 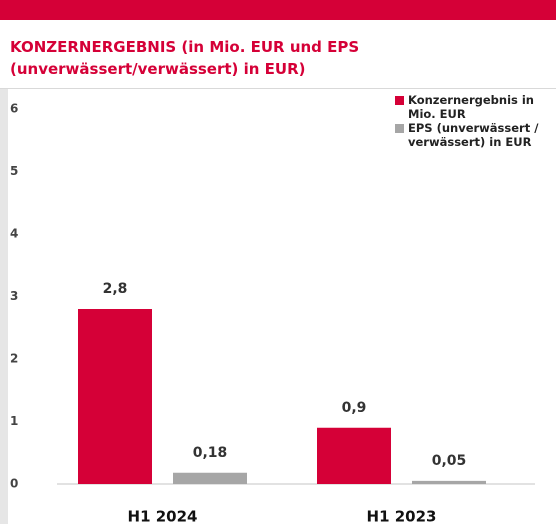 What do you see at coordinates (14, 296) in the screenshot?
I see `y-tick-label: 3` at bounding box center [14, 296].